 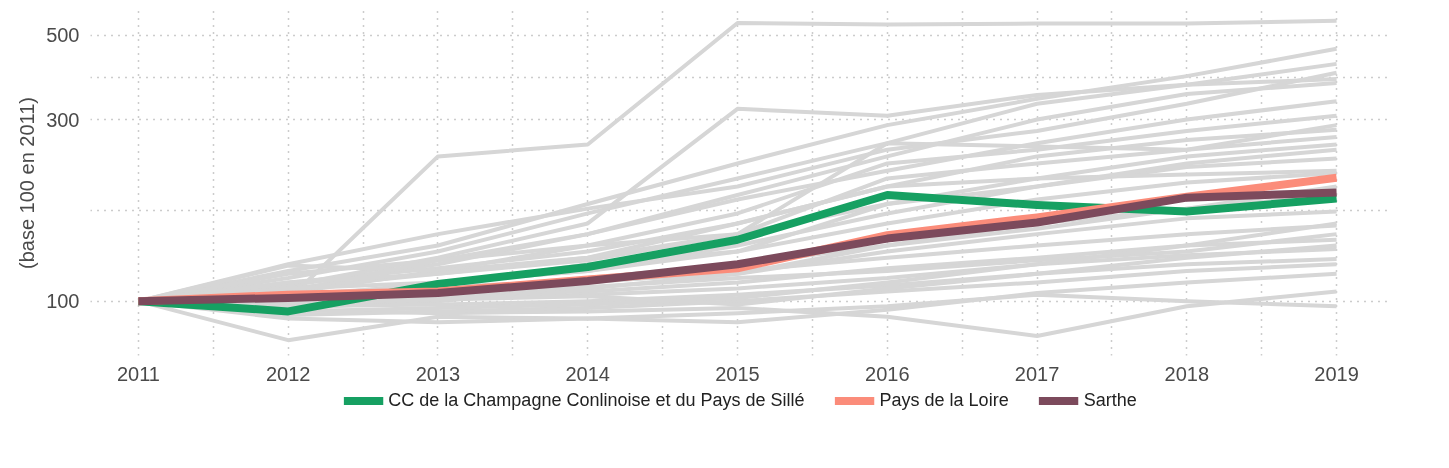 What do you see at coordinates (63, 35) in the screenshot?
I see `y-tick-label: 500` at bounding box center [63, 35].